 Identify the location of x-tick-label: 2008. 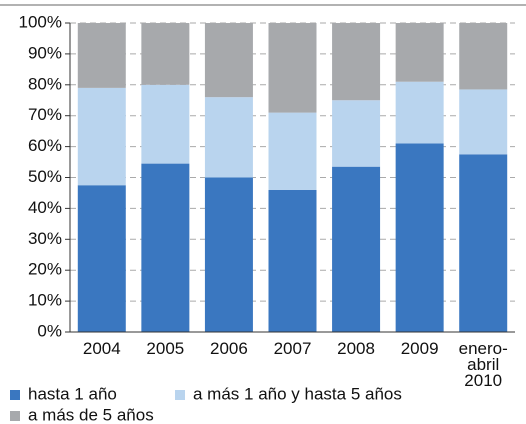
(356, 348).